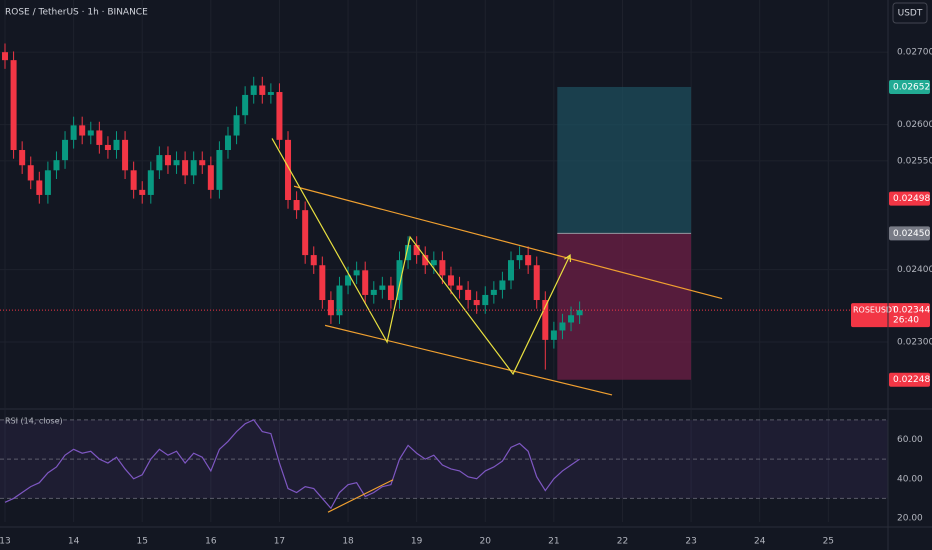 Image resolution: width=932 pixels, height=550 pixels. What do you see at coordinates (553, 542) in the screenshot?
I see `x-tick-label: 21` at bounding box center [553, 542].